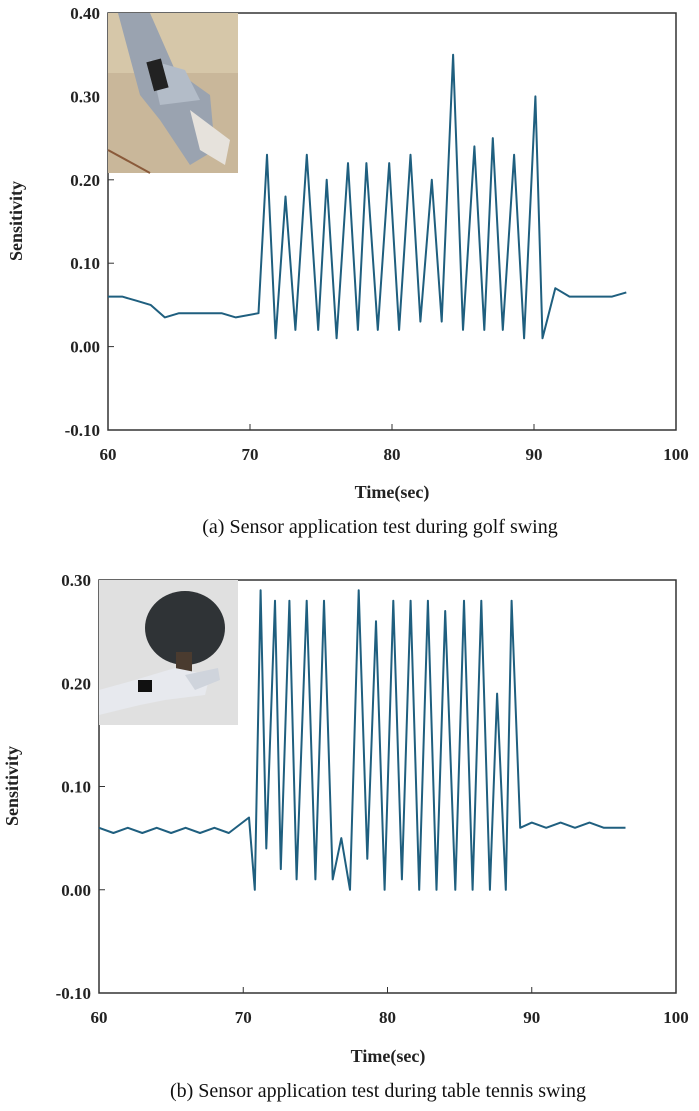 The height and width of the screenshot is (1111, 699). I want to click on x-axis-title-a: Time(sec), so click(392, 492).